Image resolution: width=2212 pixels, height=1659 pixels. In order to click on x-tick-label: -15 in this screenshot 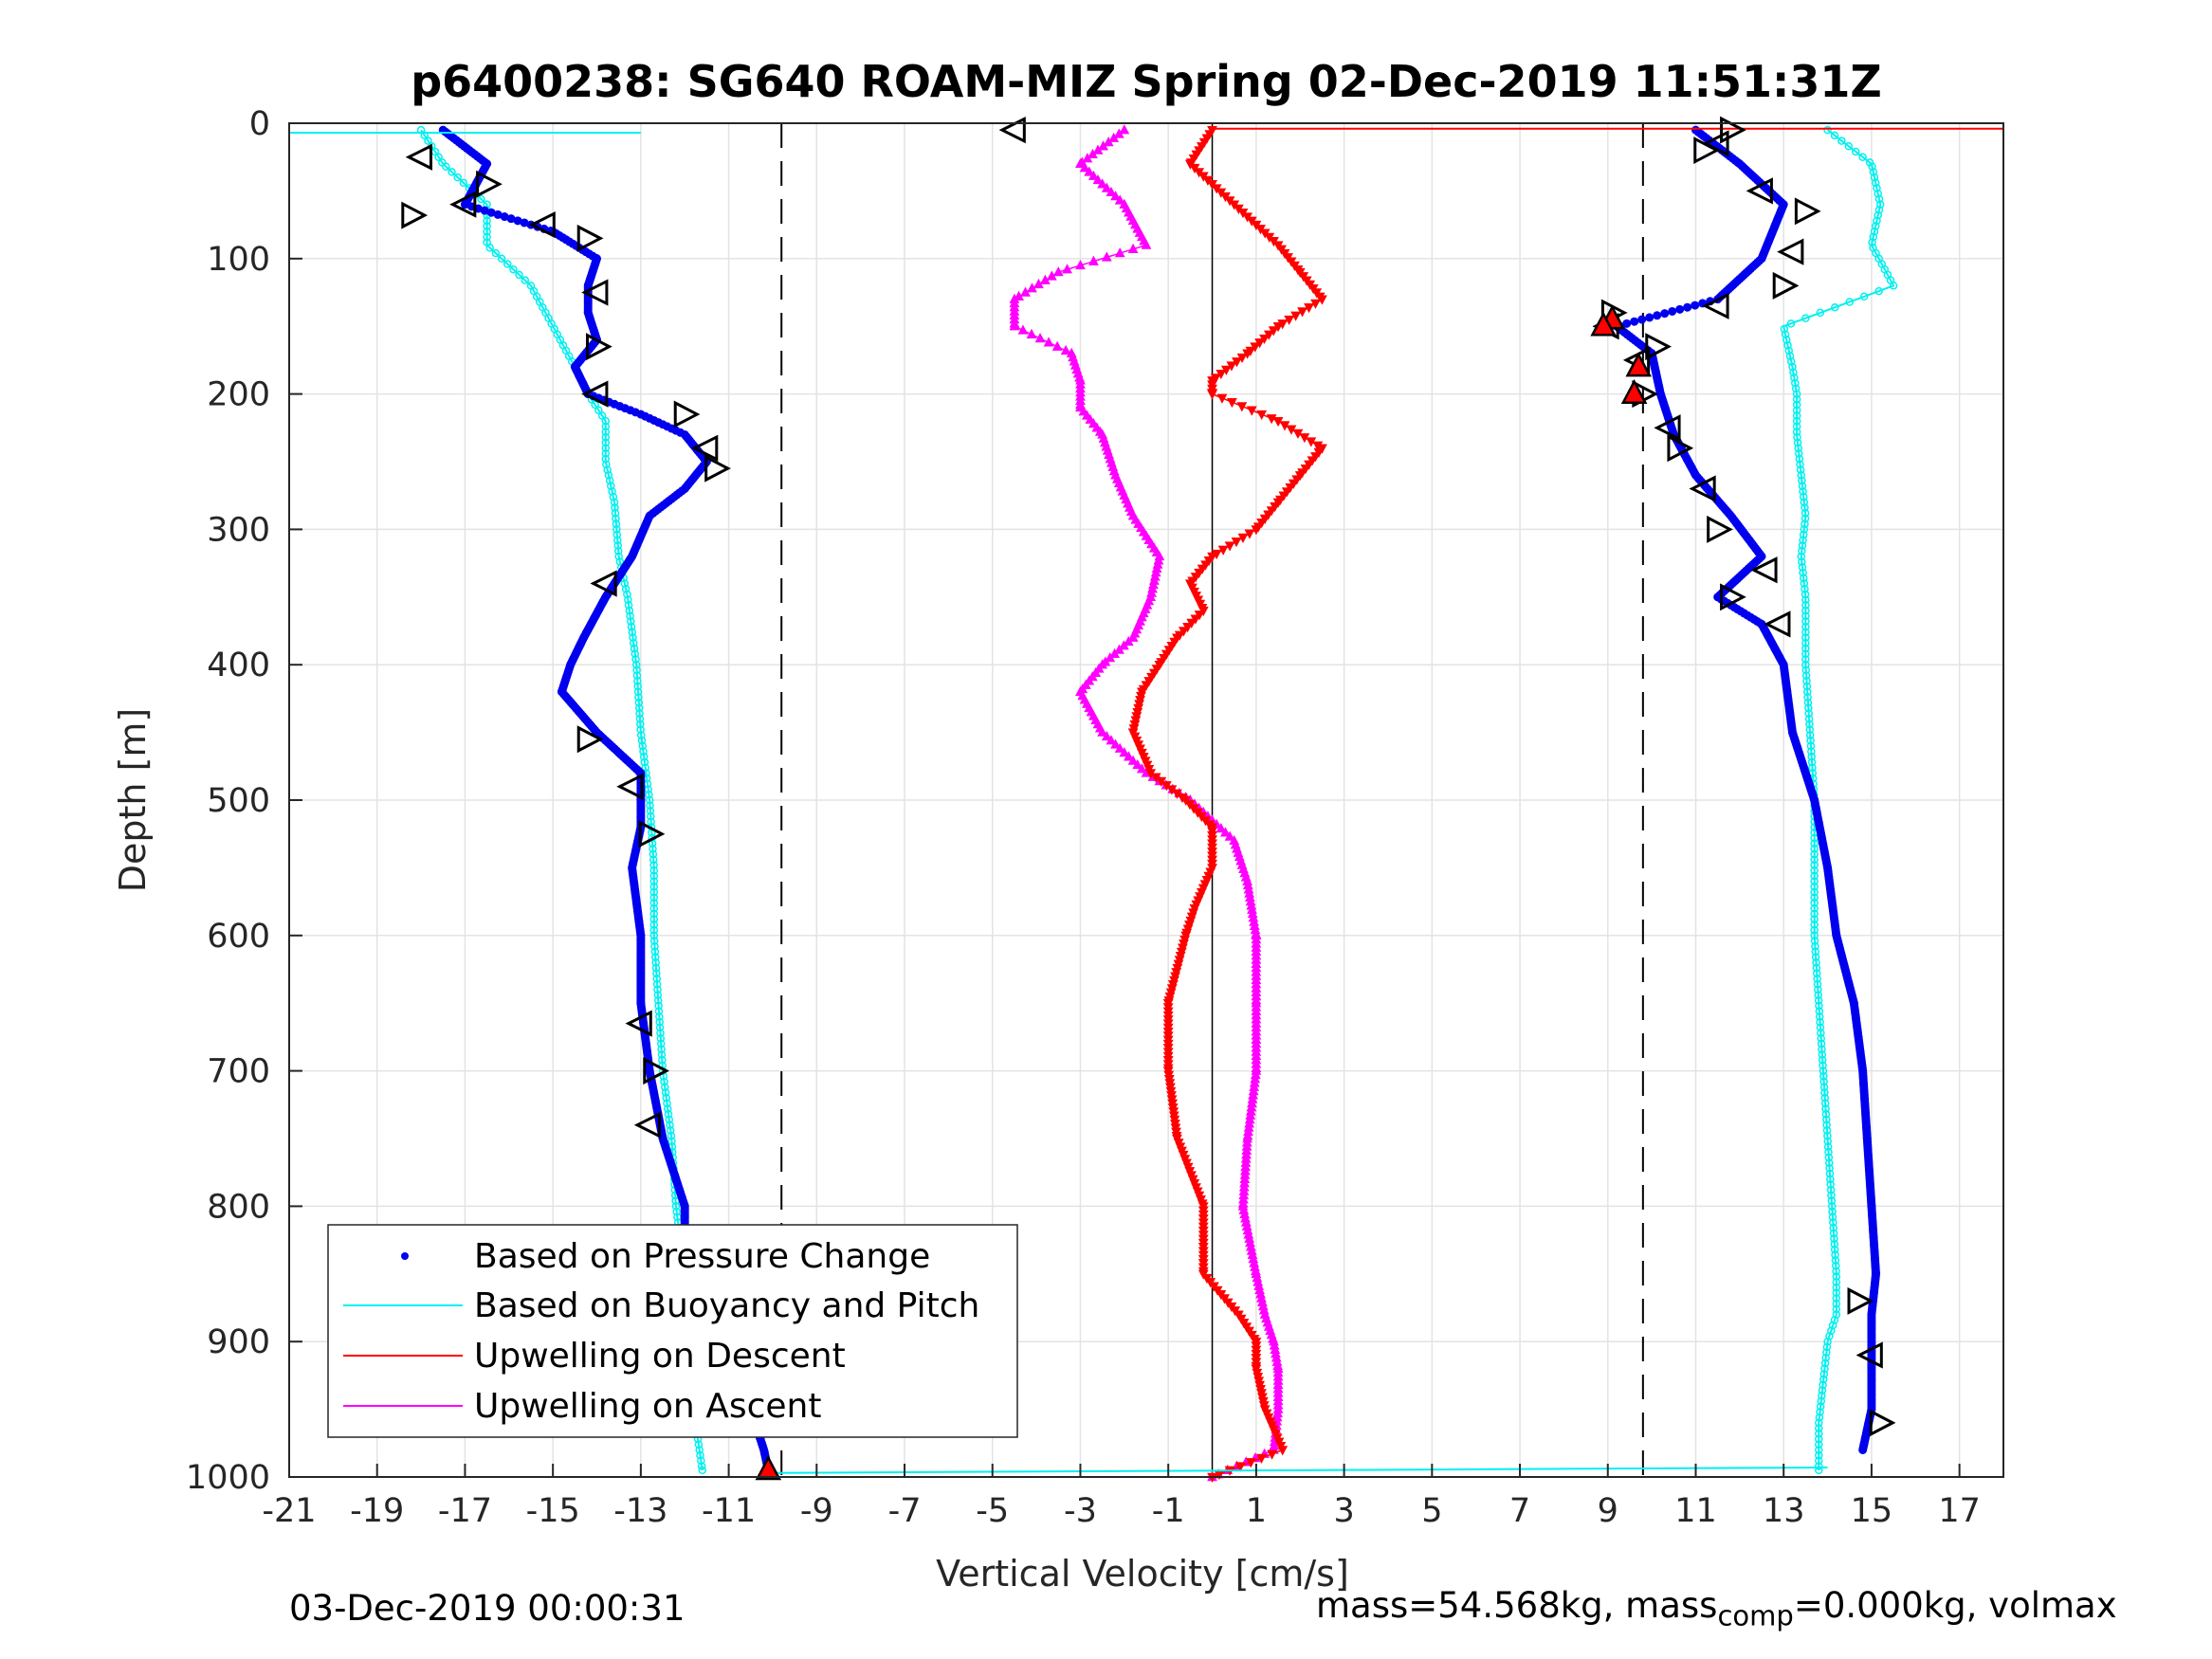, I will do `click(553, 1511)`.